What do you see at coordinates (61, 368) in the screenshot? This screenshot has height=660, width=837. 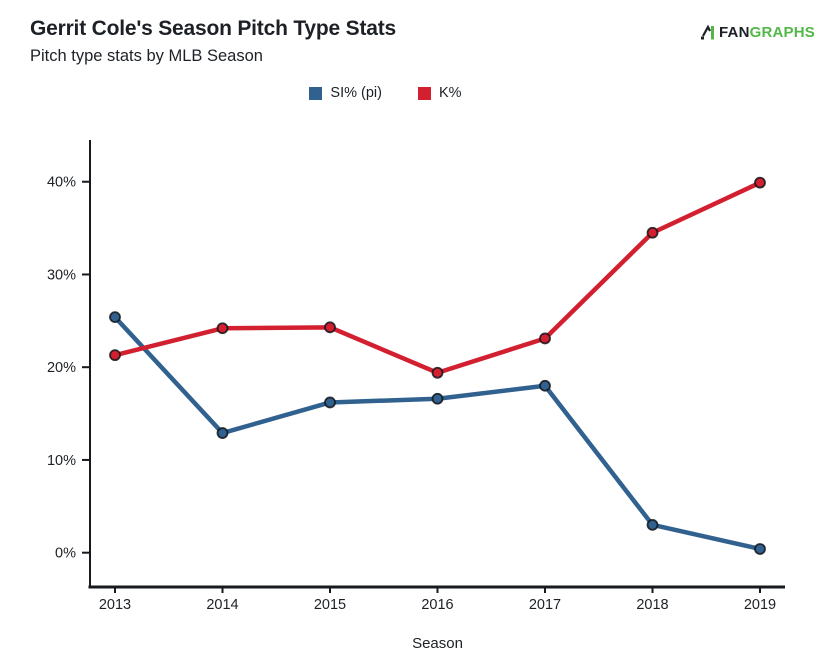 I see `y-tick-label: 20%` at bounding box center [61, 368].